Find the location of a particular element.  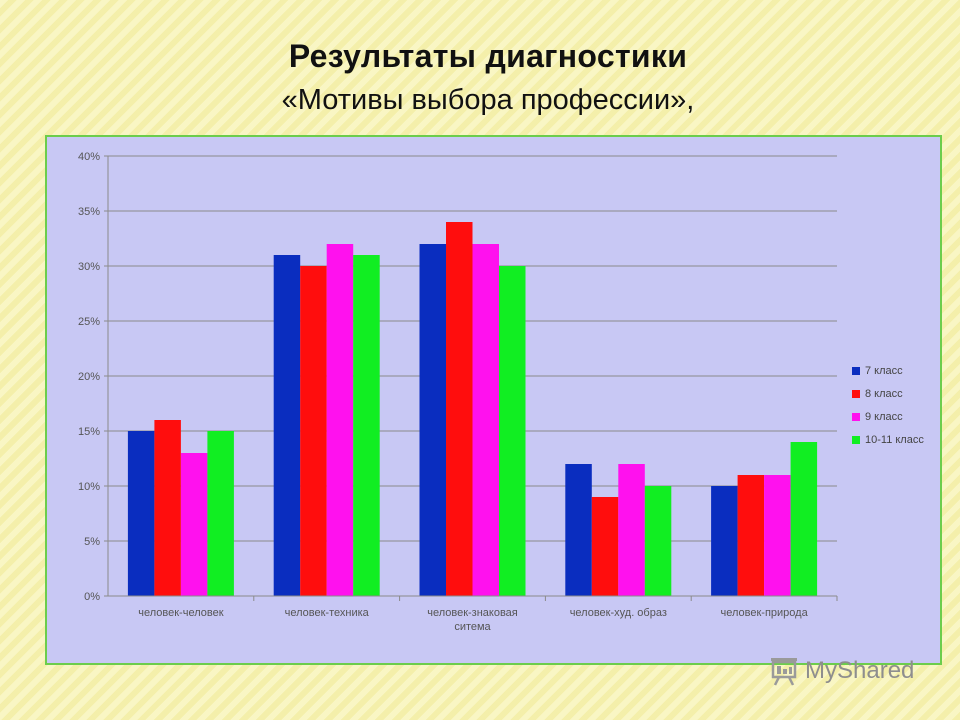

x-tick-label: человек-природа is located at coordinates (764, 613).